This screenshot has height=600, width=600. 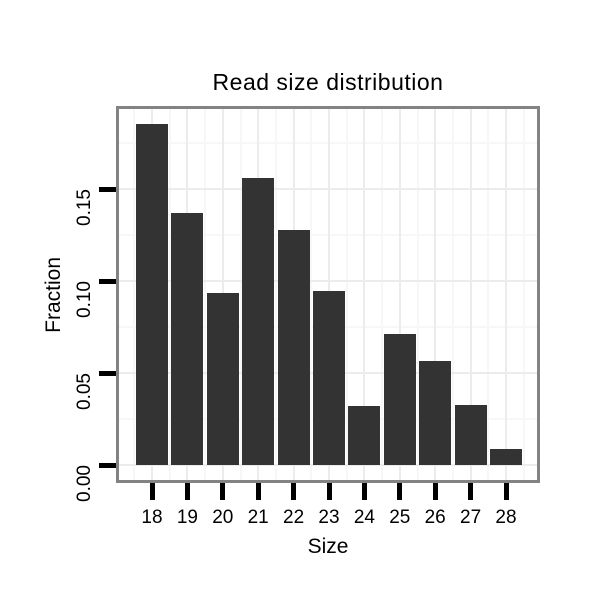 What do you see at coordinates (364, 517) in the screenshot?
I see `x-tick-label: 24` at bounding box center [364, 517].